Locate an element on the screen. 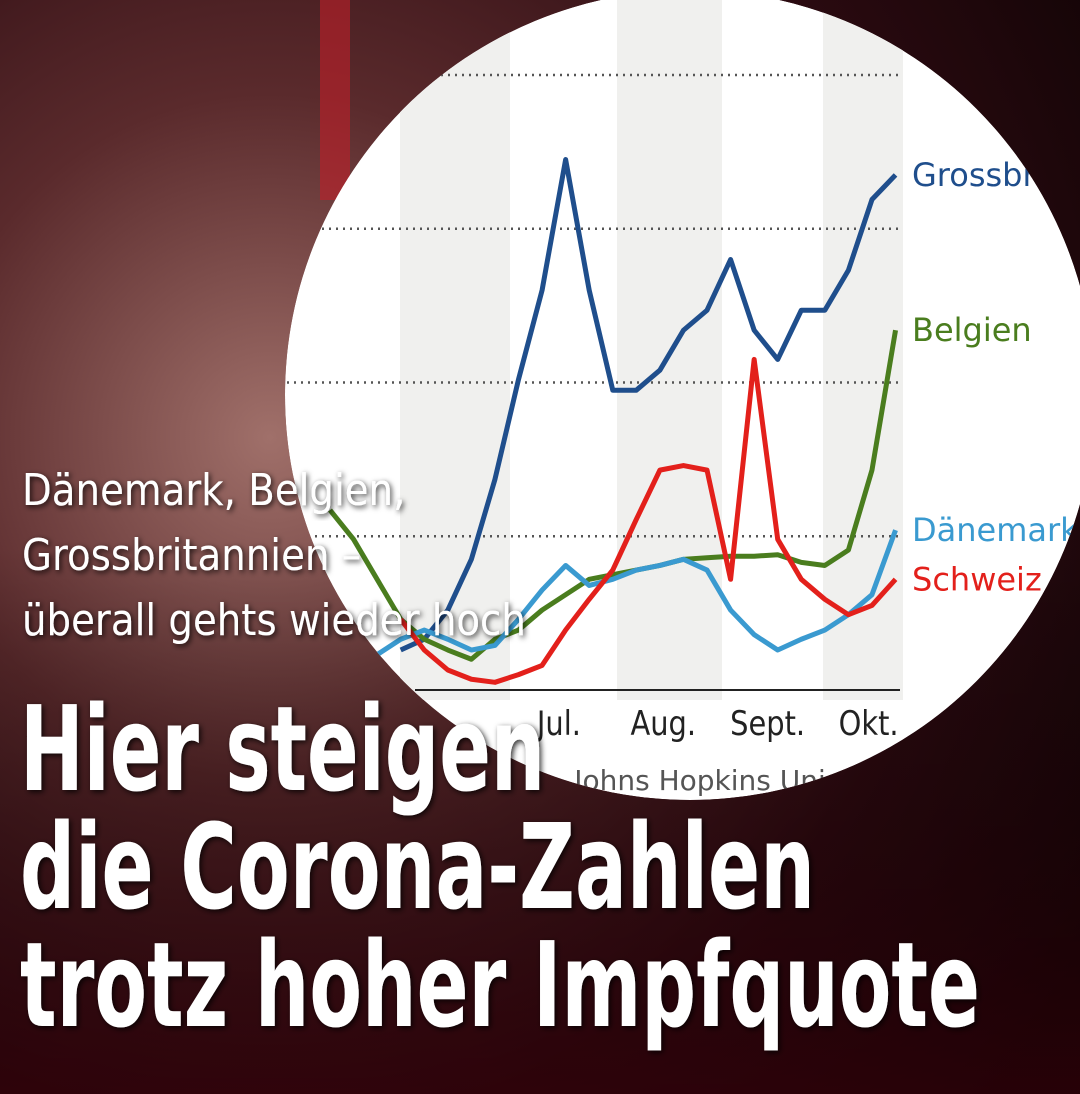 This screenshot has width=1080, height=1094. month-band is located at coordinates (455, 350).